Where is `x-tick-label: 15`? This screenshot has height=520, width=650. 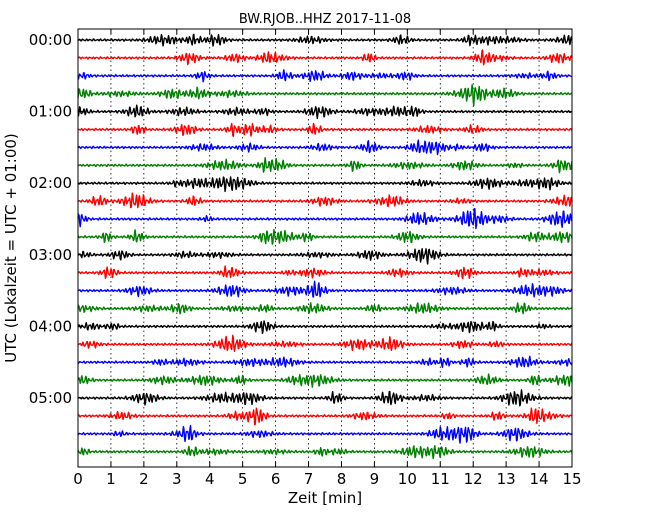
x-tick-label: 15 is located at coordinates (571, 479).